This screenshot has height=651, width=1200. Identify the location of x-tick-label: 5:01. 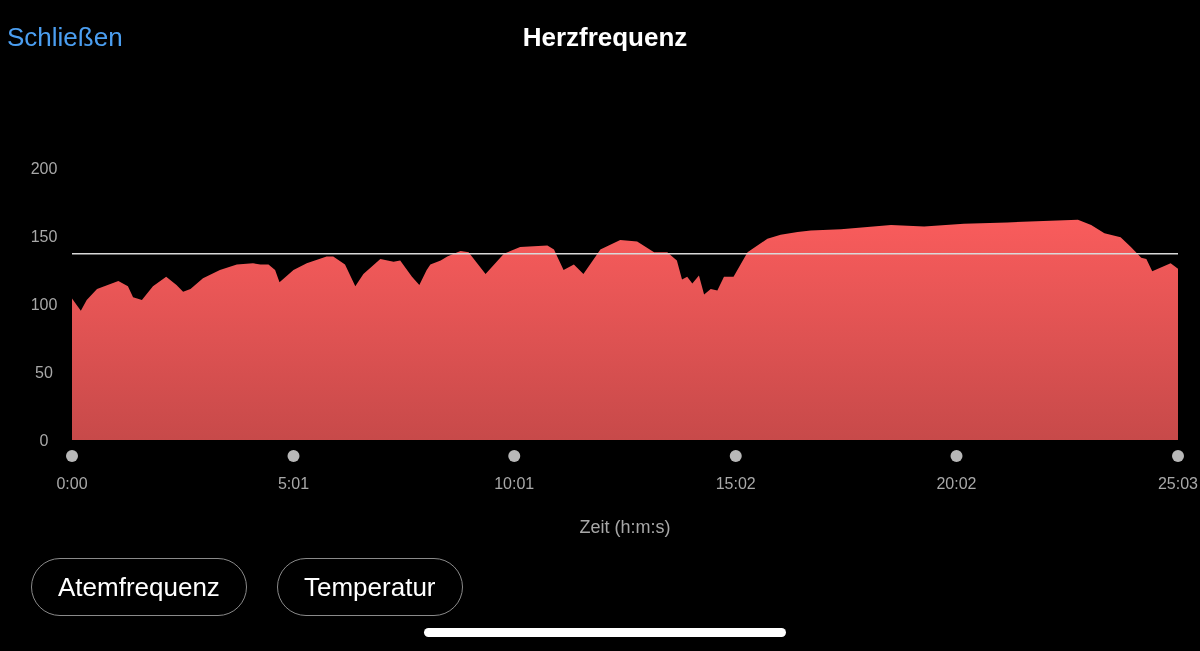
(293, 483).